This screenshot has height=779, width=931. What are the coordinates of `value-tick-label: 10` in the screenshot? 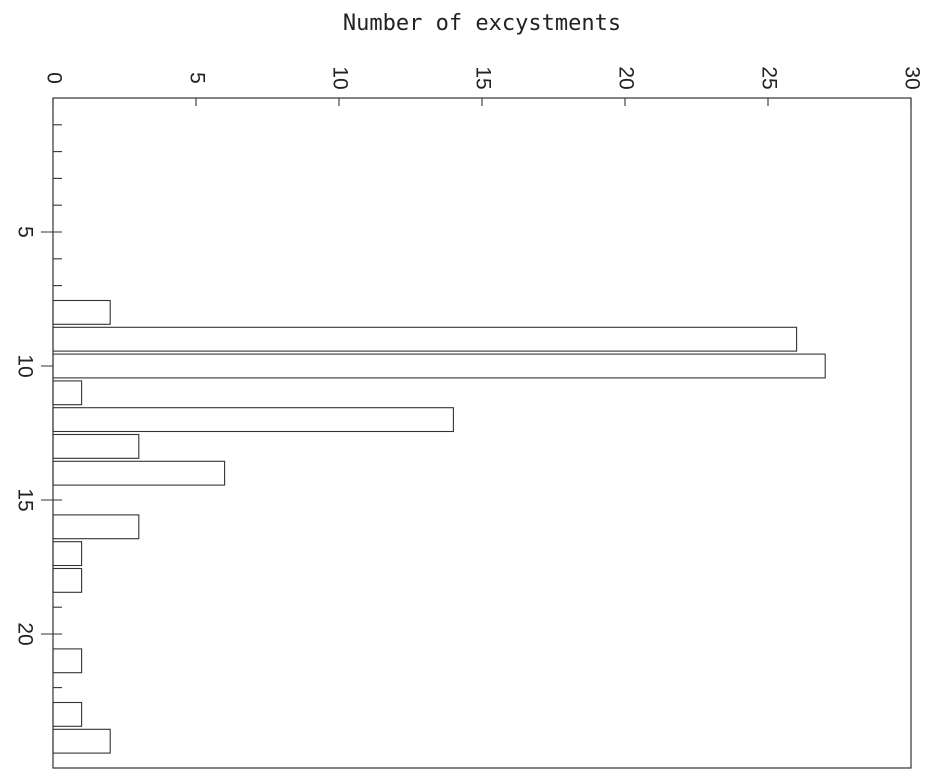 It's located at (339, 77).